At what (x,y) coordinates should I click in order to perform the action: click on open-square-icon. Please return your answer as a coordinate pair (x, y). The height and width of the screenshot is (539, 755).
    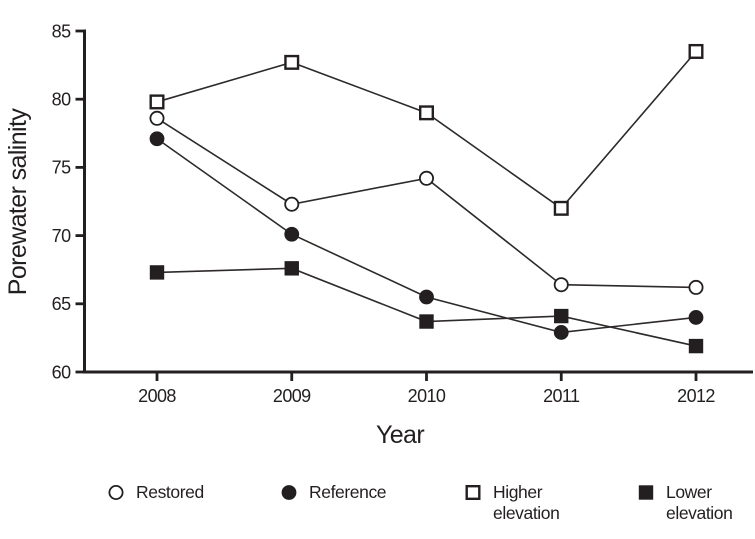
    Looking at the image, I should click on (473, 493).